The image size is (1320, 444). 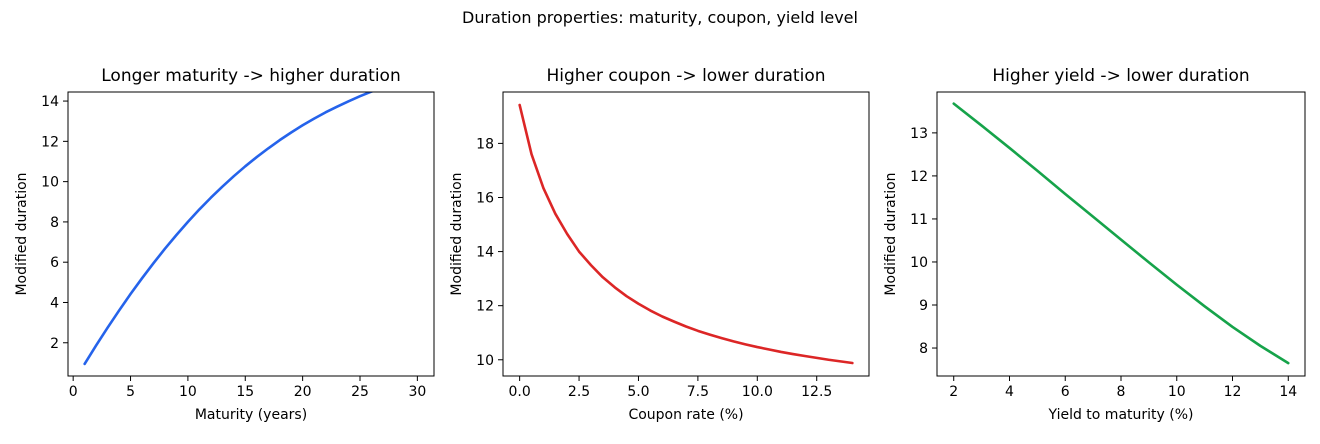 What do you see at coordinates (757, 392) in the screenshot?
I see `x-tick-label: 10.0` at bounding box center [757, 392].